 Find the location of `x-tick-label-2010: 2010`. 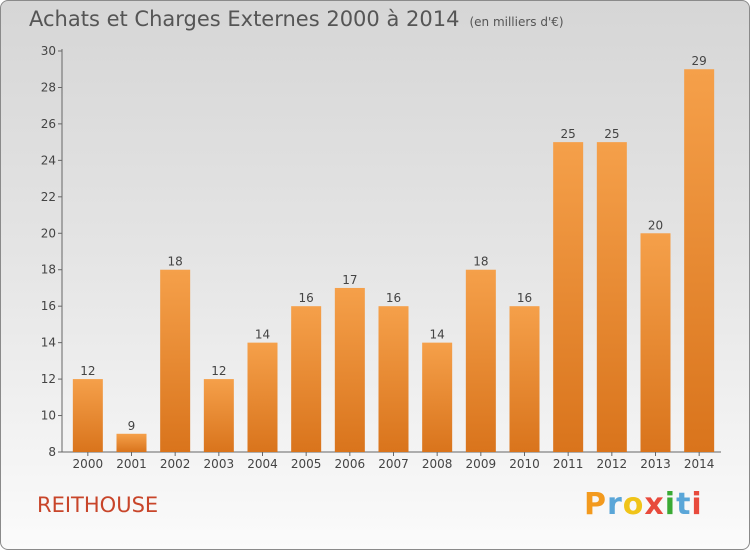

x-tick-label-2010: 2010 is located at coordinates (524, 464).